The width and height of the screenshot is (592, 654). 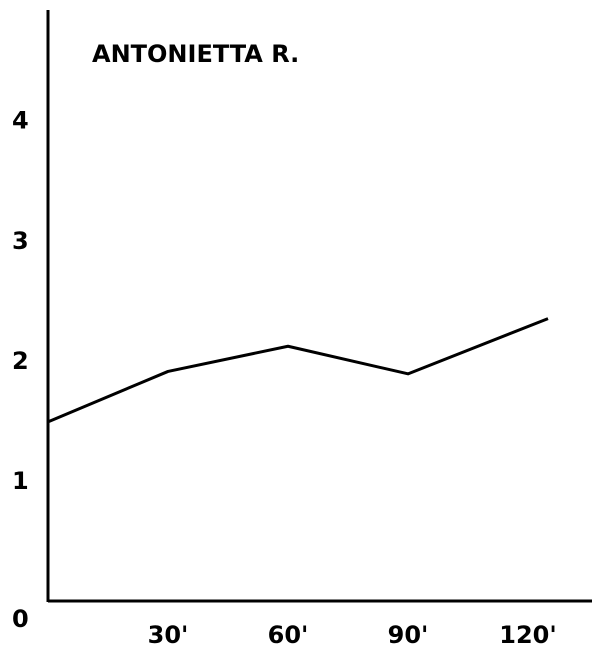 What do you see at coordinates (20, 481) in the screenshot?
I see `y-tick-label: 1` at bounding box center [20, 481].